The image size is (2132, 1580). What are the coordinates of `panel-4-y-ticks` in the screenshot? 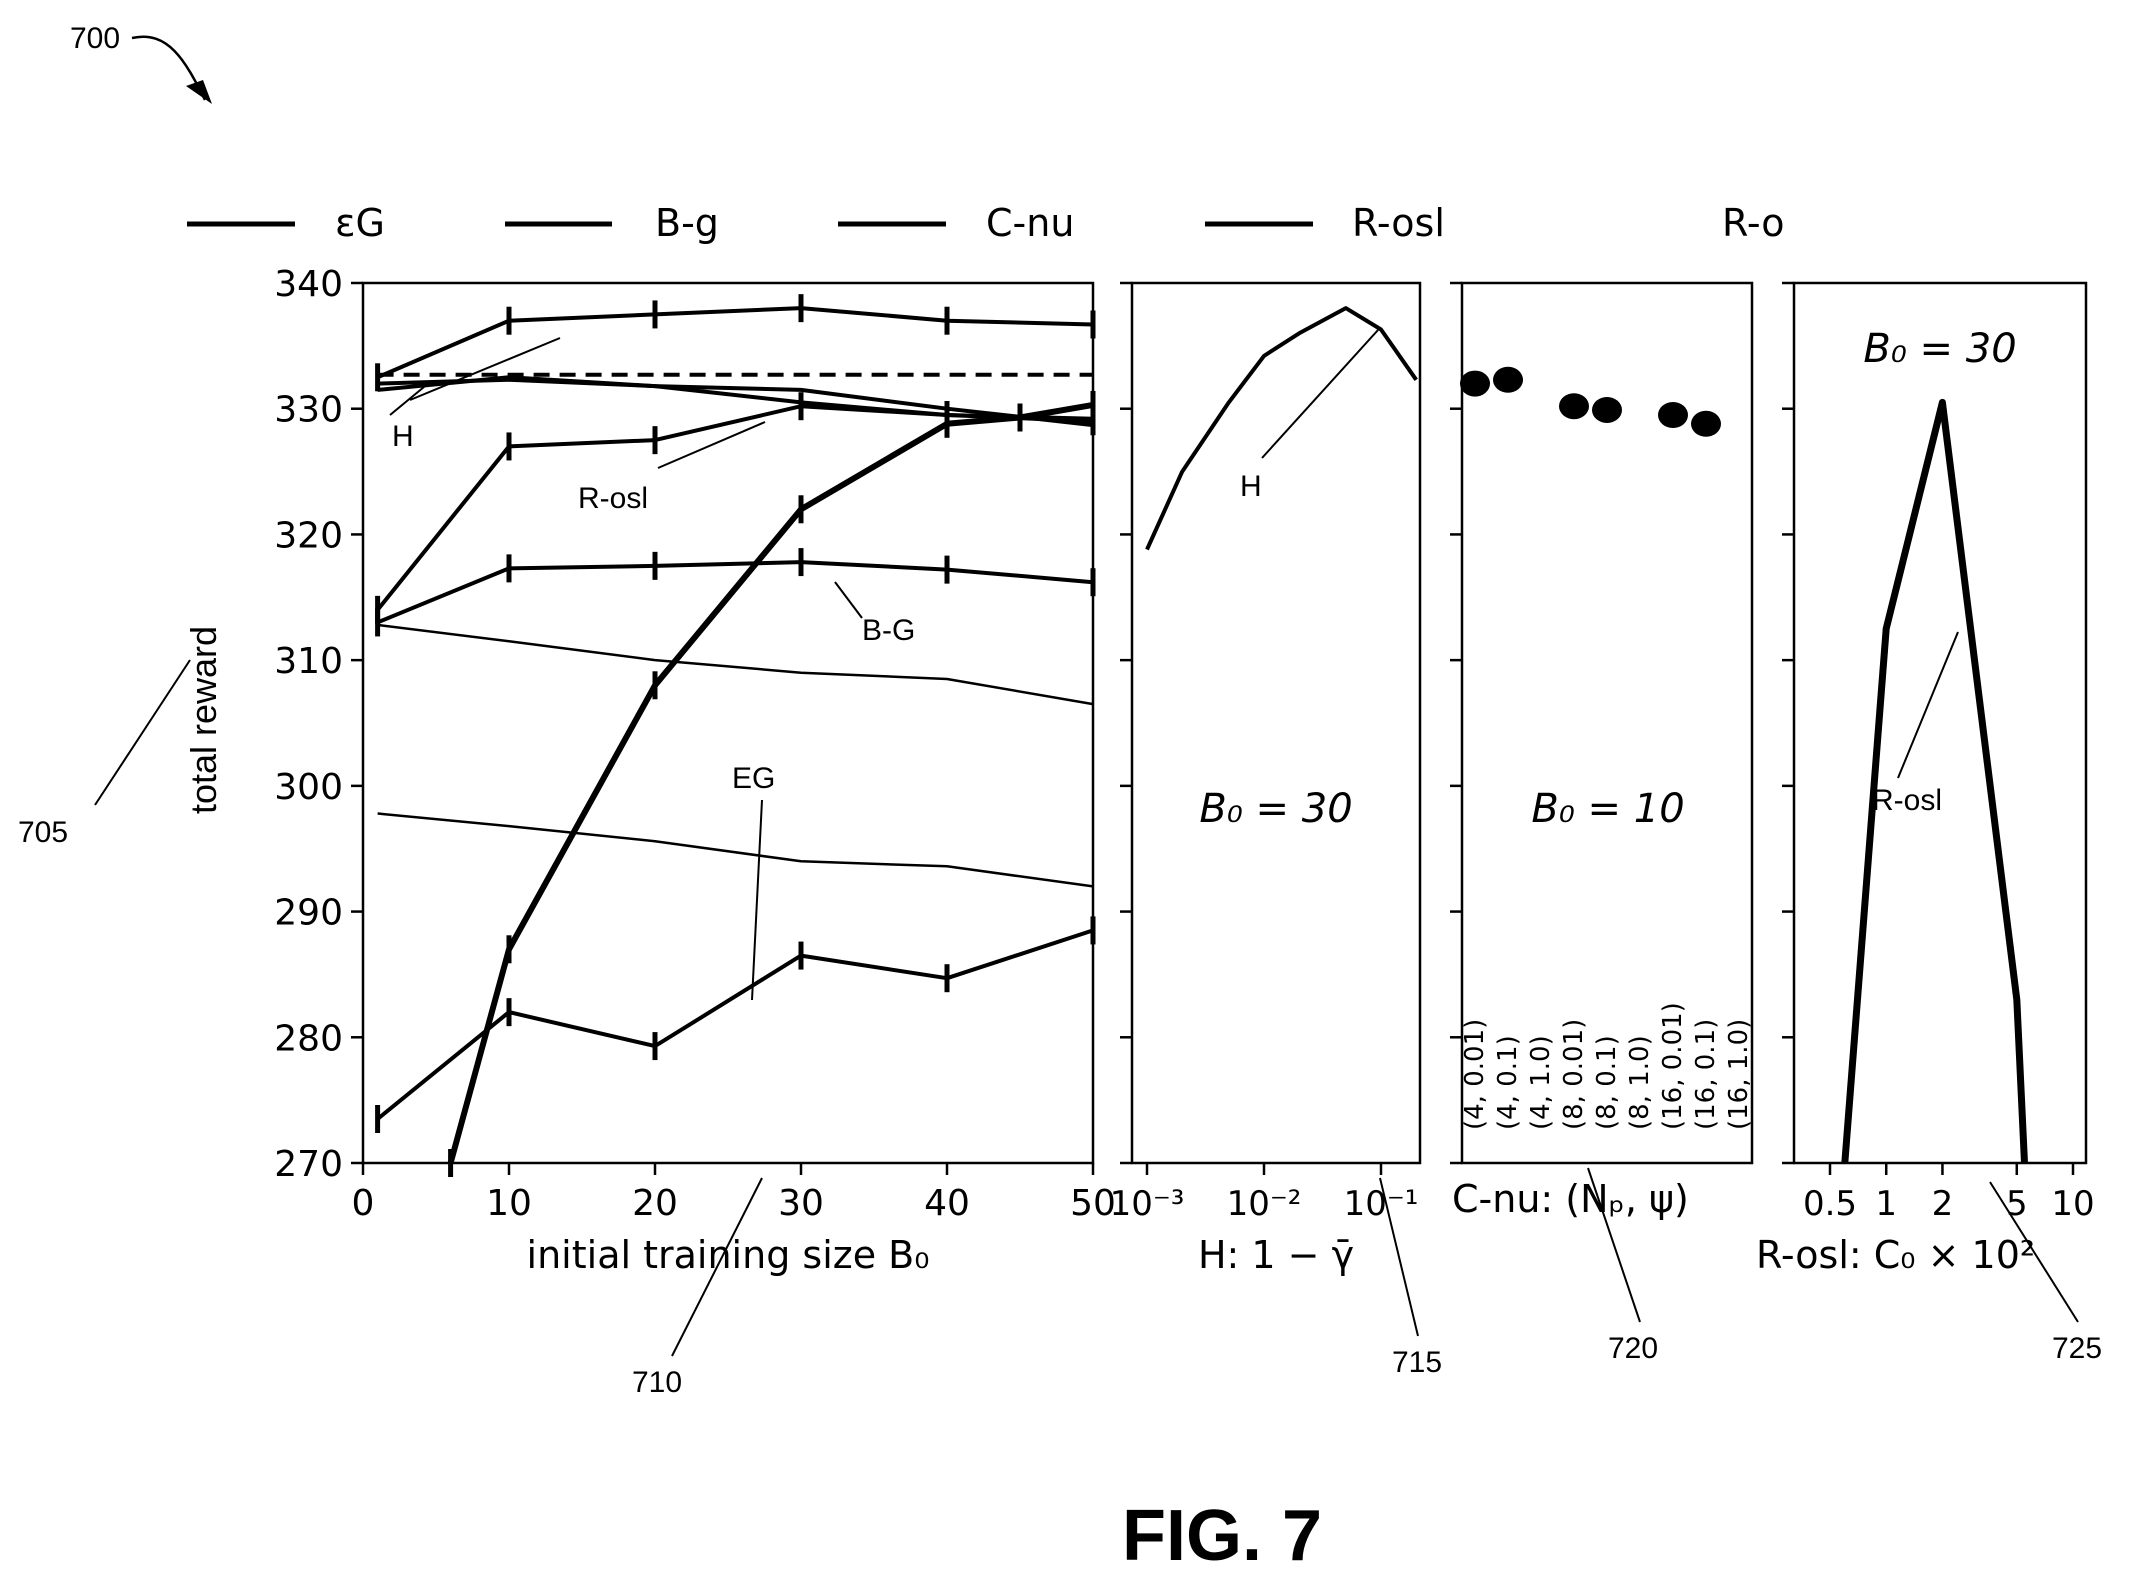 It's located at (1788, 723).